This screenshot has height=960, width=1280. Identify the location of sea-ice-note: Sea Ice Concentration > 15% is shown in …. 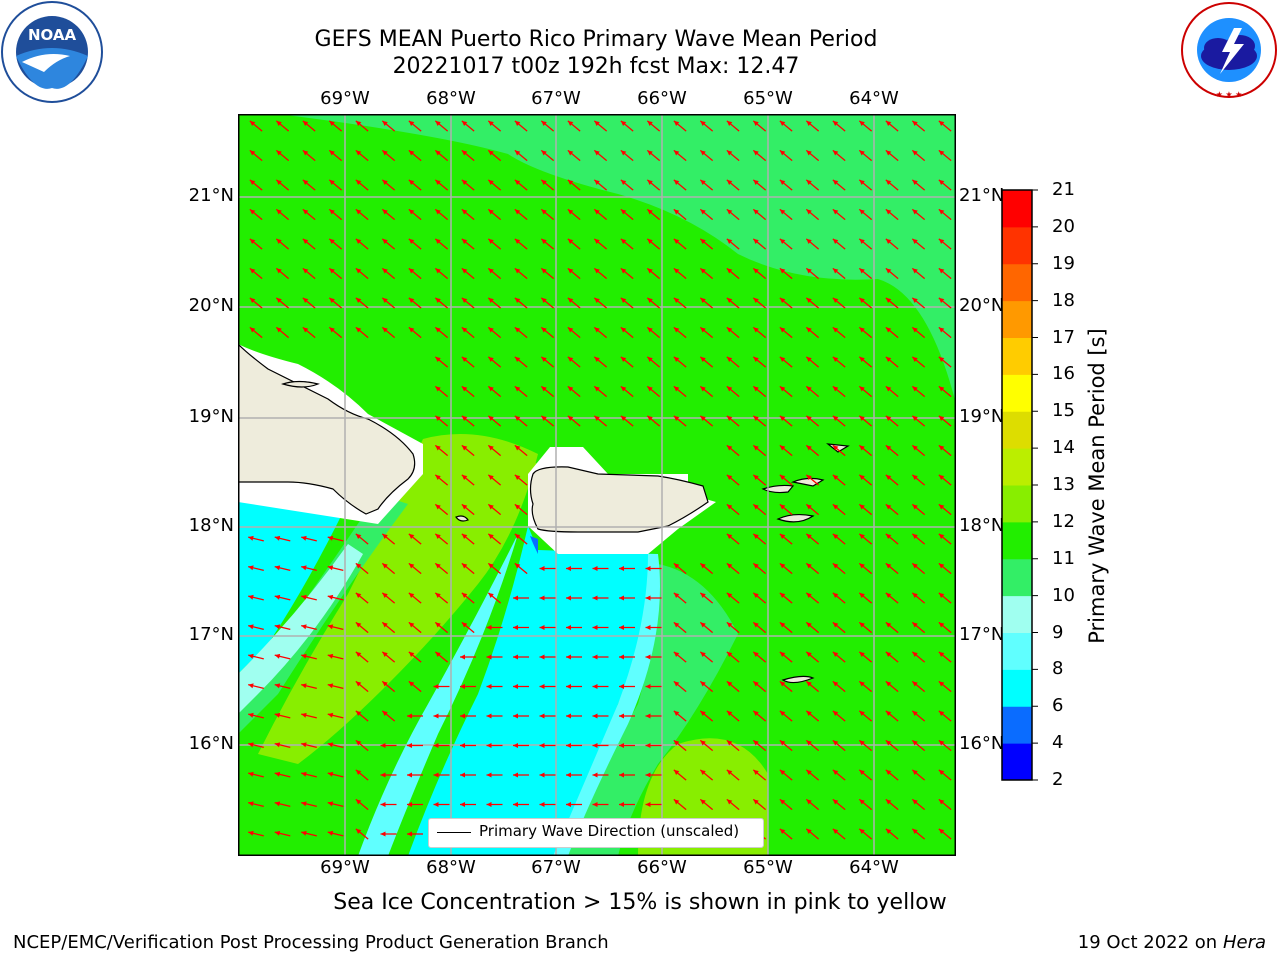
(640, 902).